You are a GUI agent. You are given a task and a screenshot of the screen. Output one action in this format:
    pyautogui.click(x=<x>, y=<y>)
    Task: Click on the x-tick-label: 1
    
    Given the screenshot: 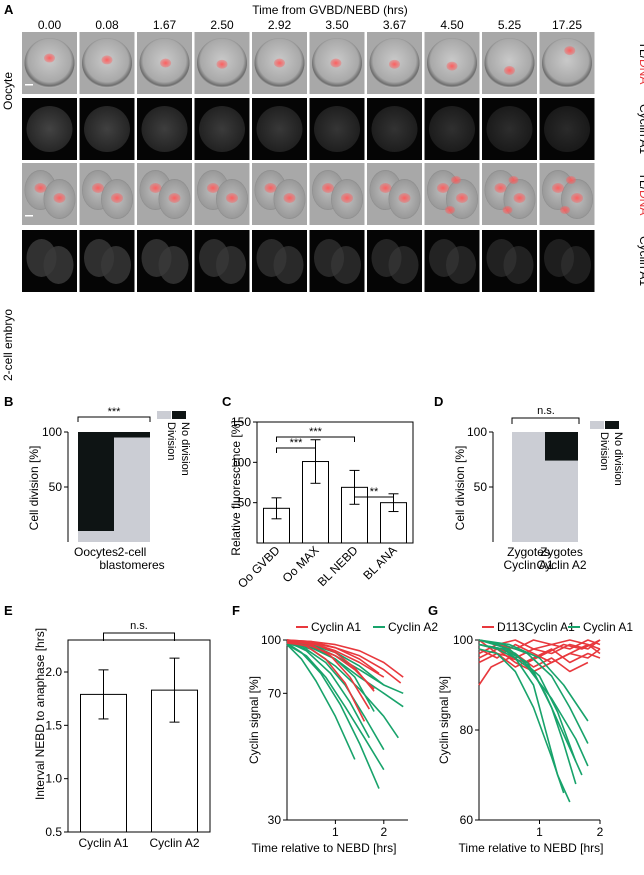 What is the action you would take?
    pyautogui.click(x=335, y=832)
    